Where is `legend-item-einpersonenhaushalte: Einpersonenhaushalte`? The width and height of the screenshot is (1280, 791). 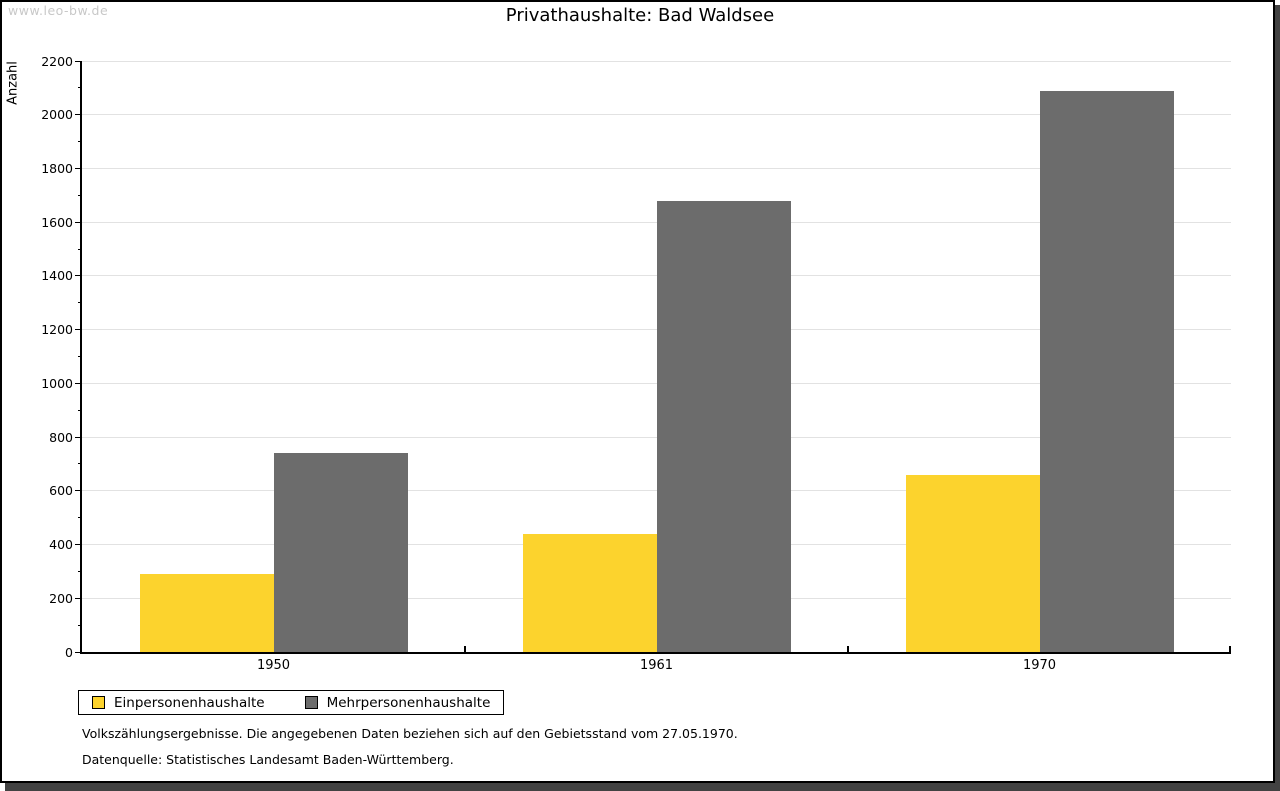 legend-item-einpersonenhaushalte: Einpersonenhaushalte is located at coordinates (178, 703).